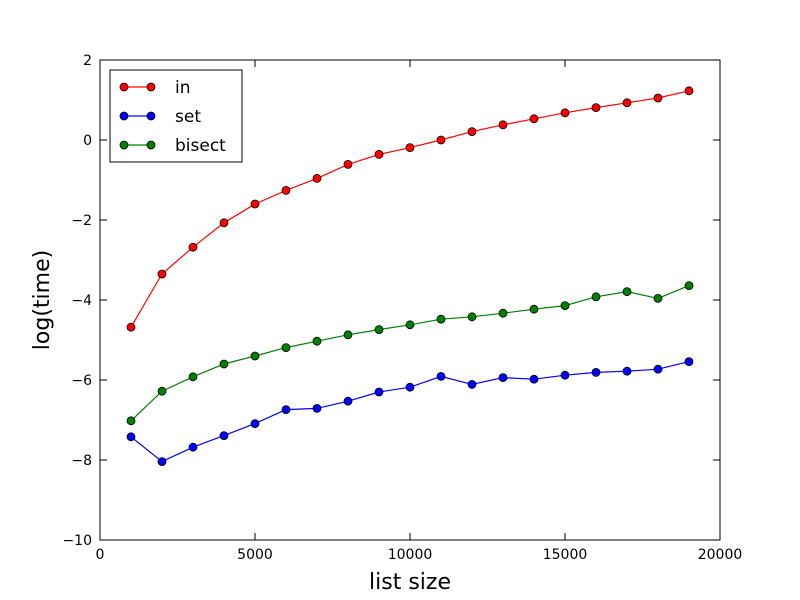 The width and height of the screenshot is (800, 600). Describe the element at coordinates (77, 541) in the screenshot. I see `y-tick-label: −10` at that location.